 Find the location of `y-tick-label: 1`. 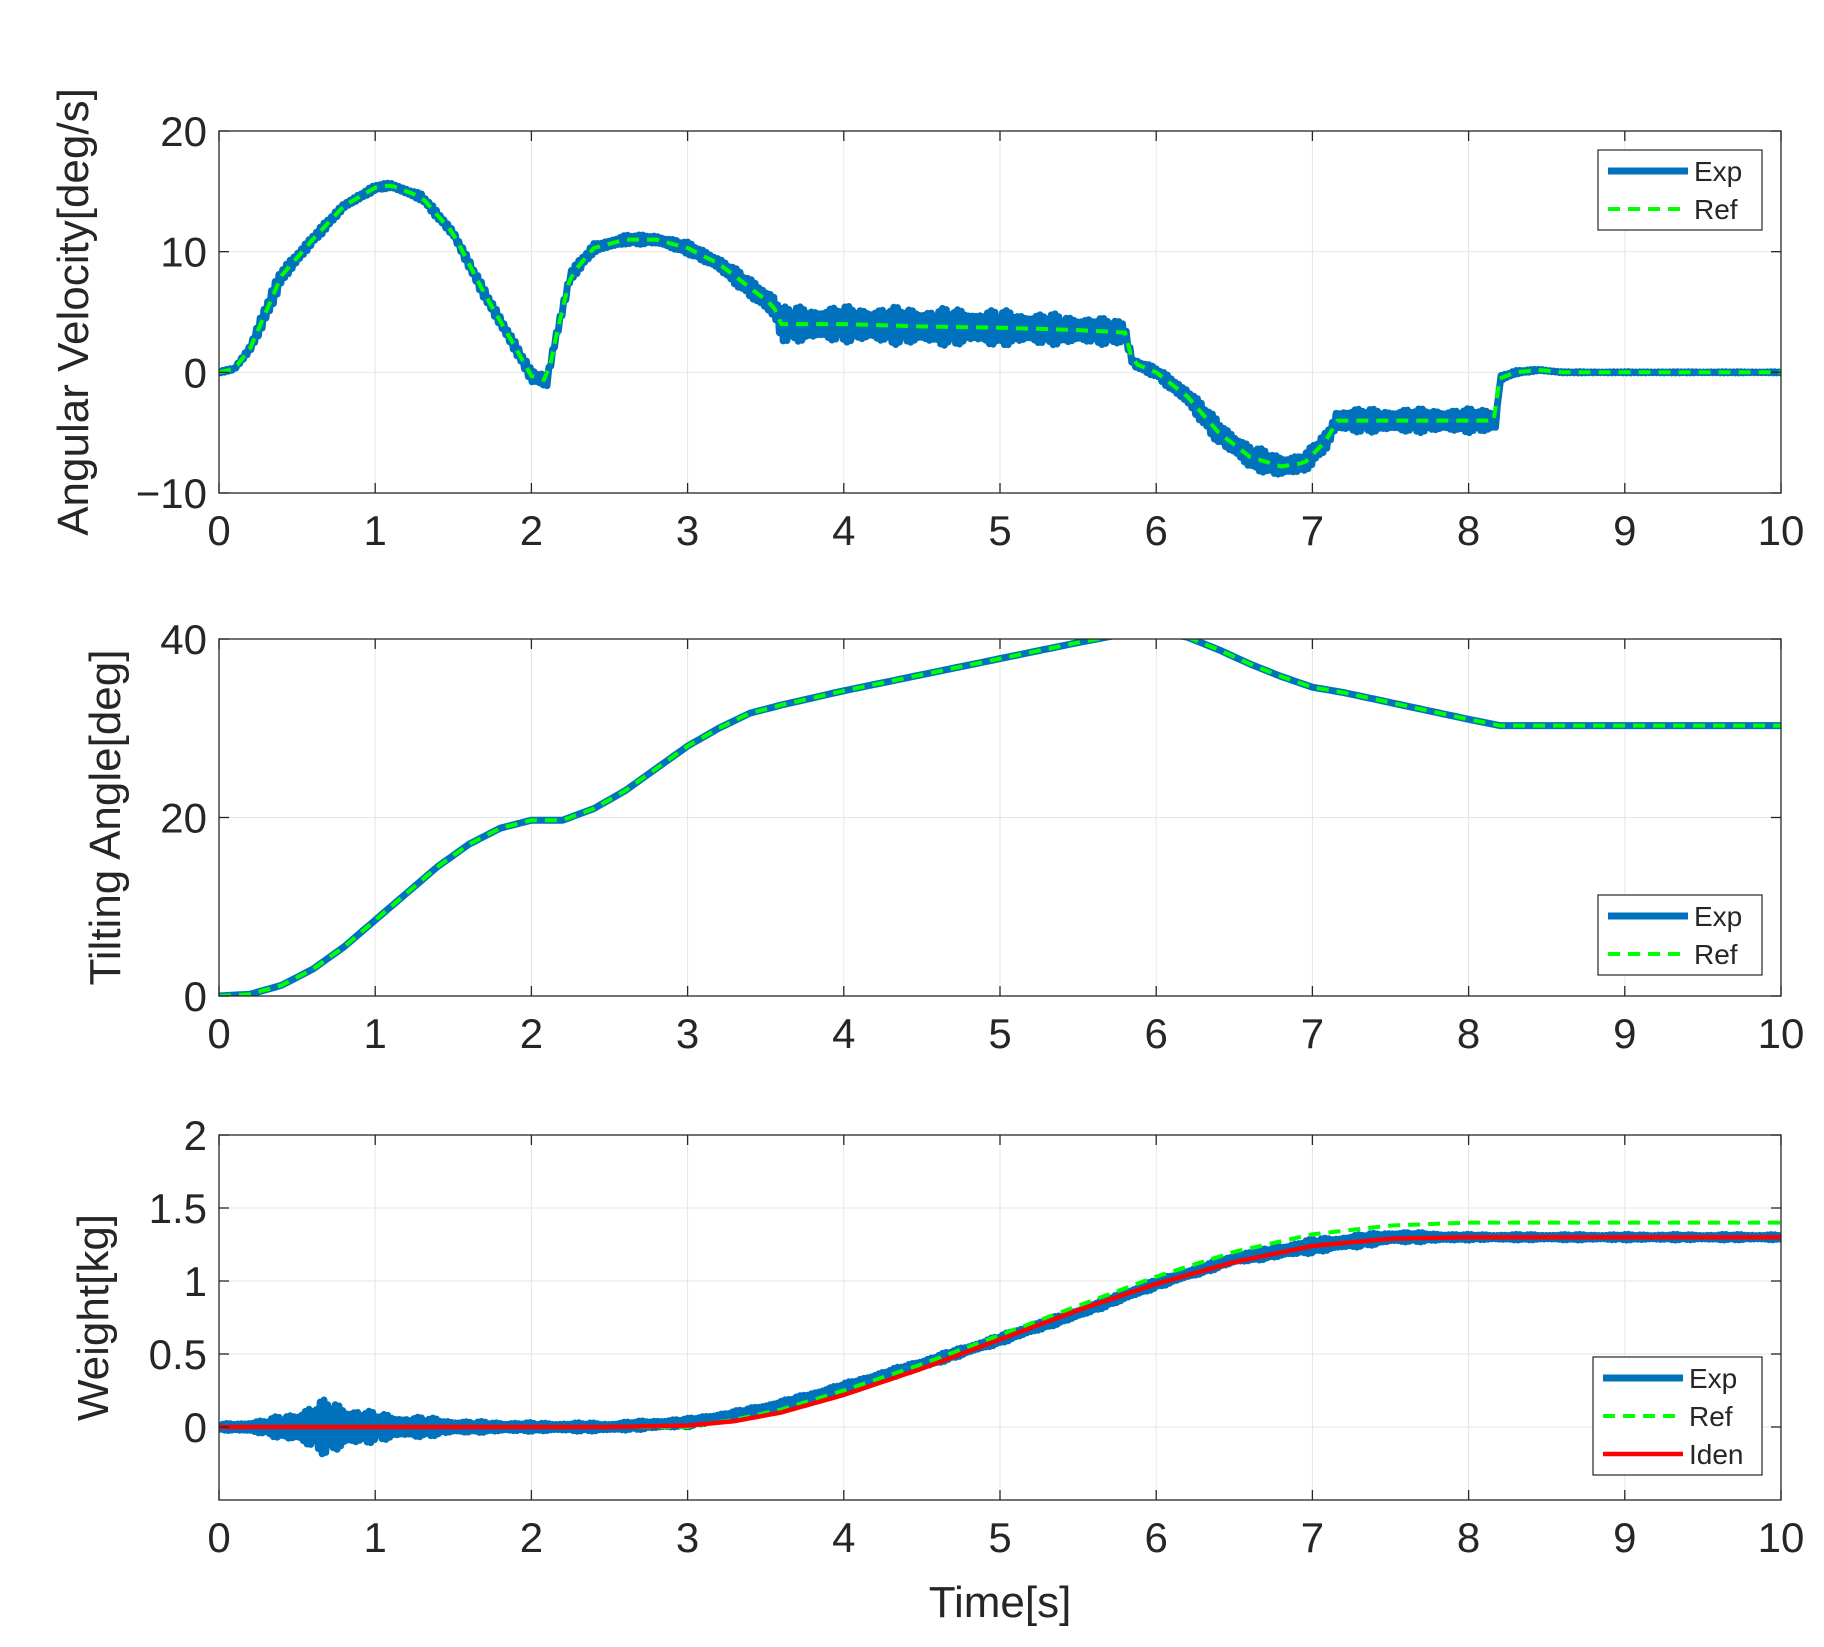

y-tick-label: 1 is located at coordinates (195, 1281).